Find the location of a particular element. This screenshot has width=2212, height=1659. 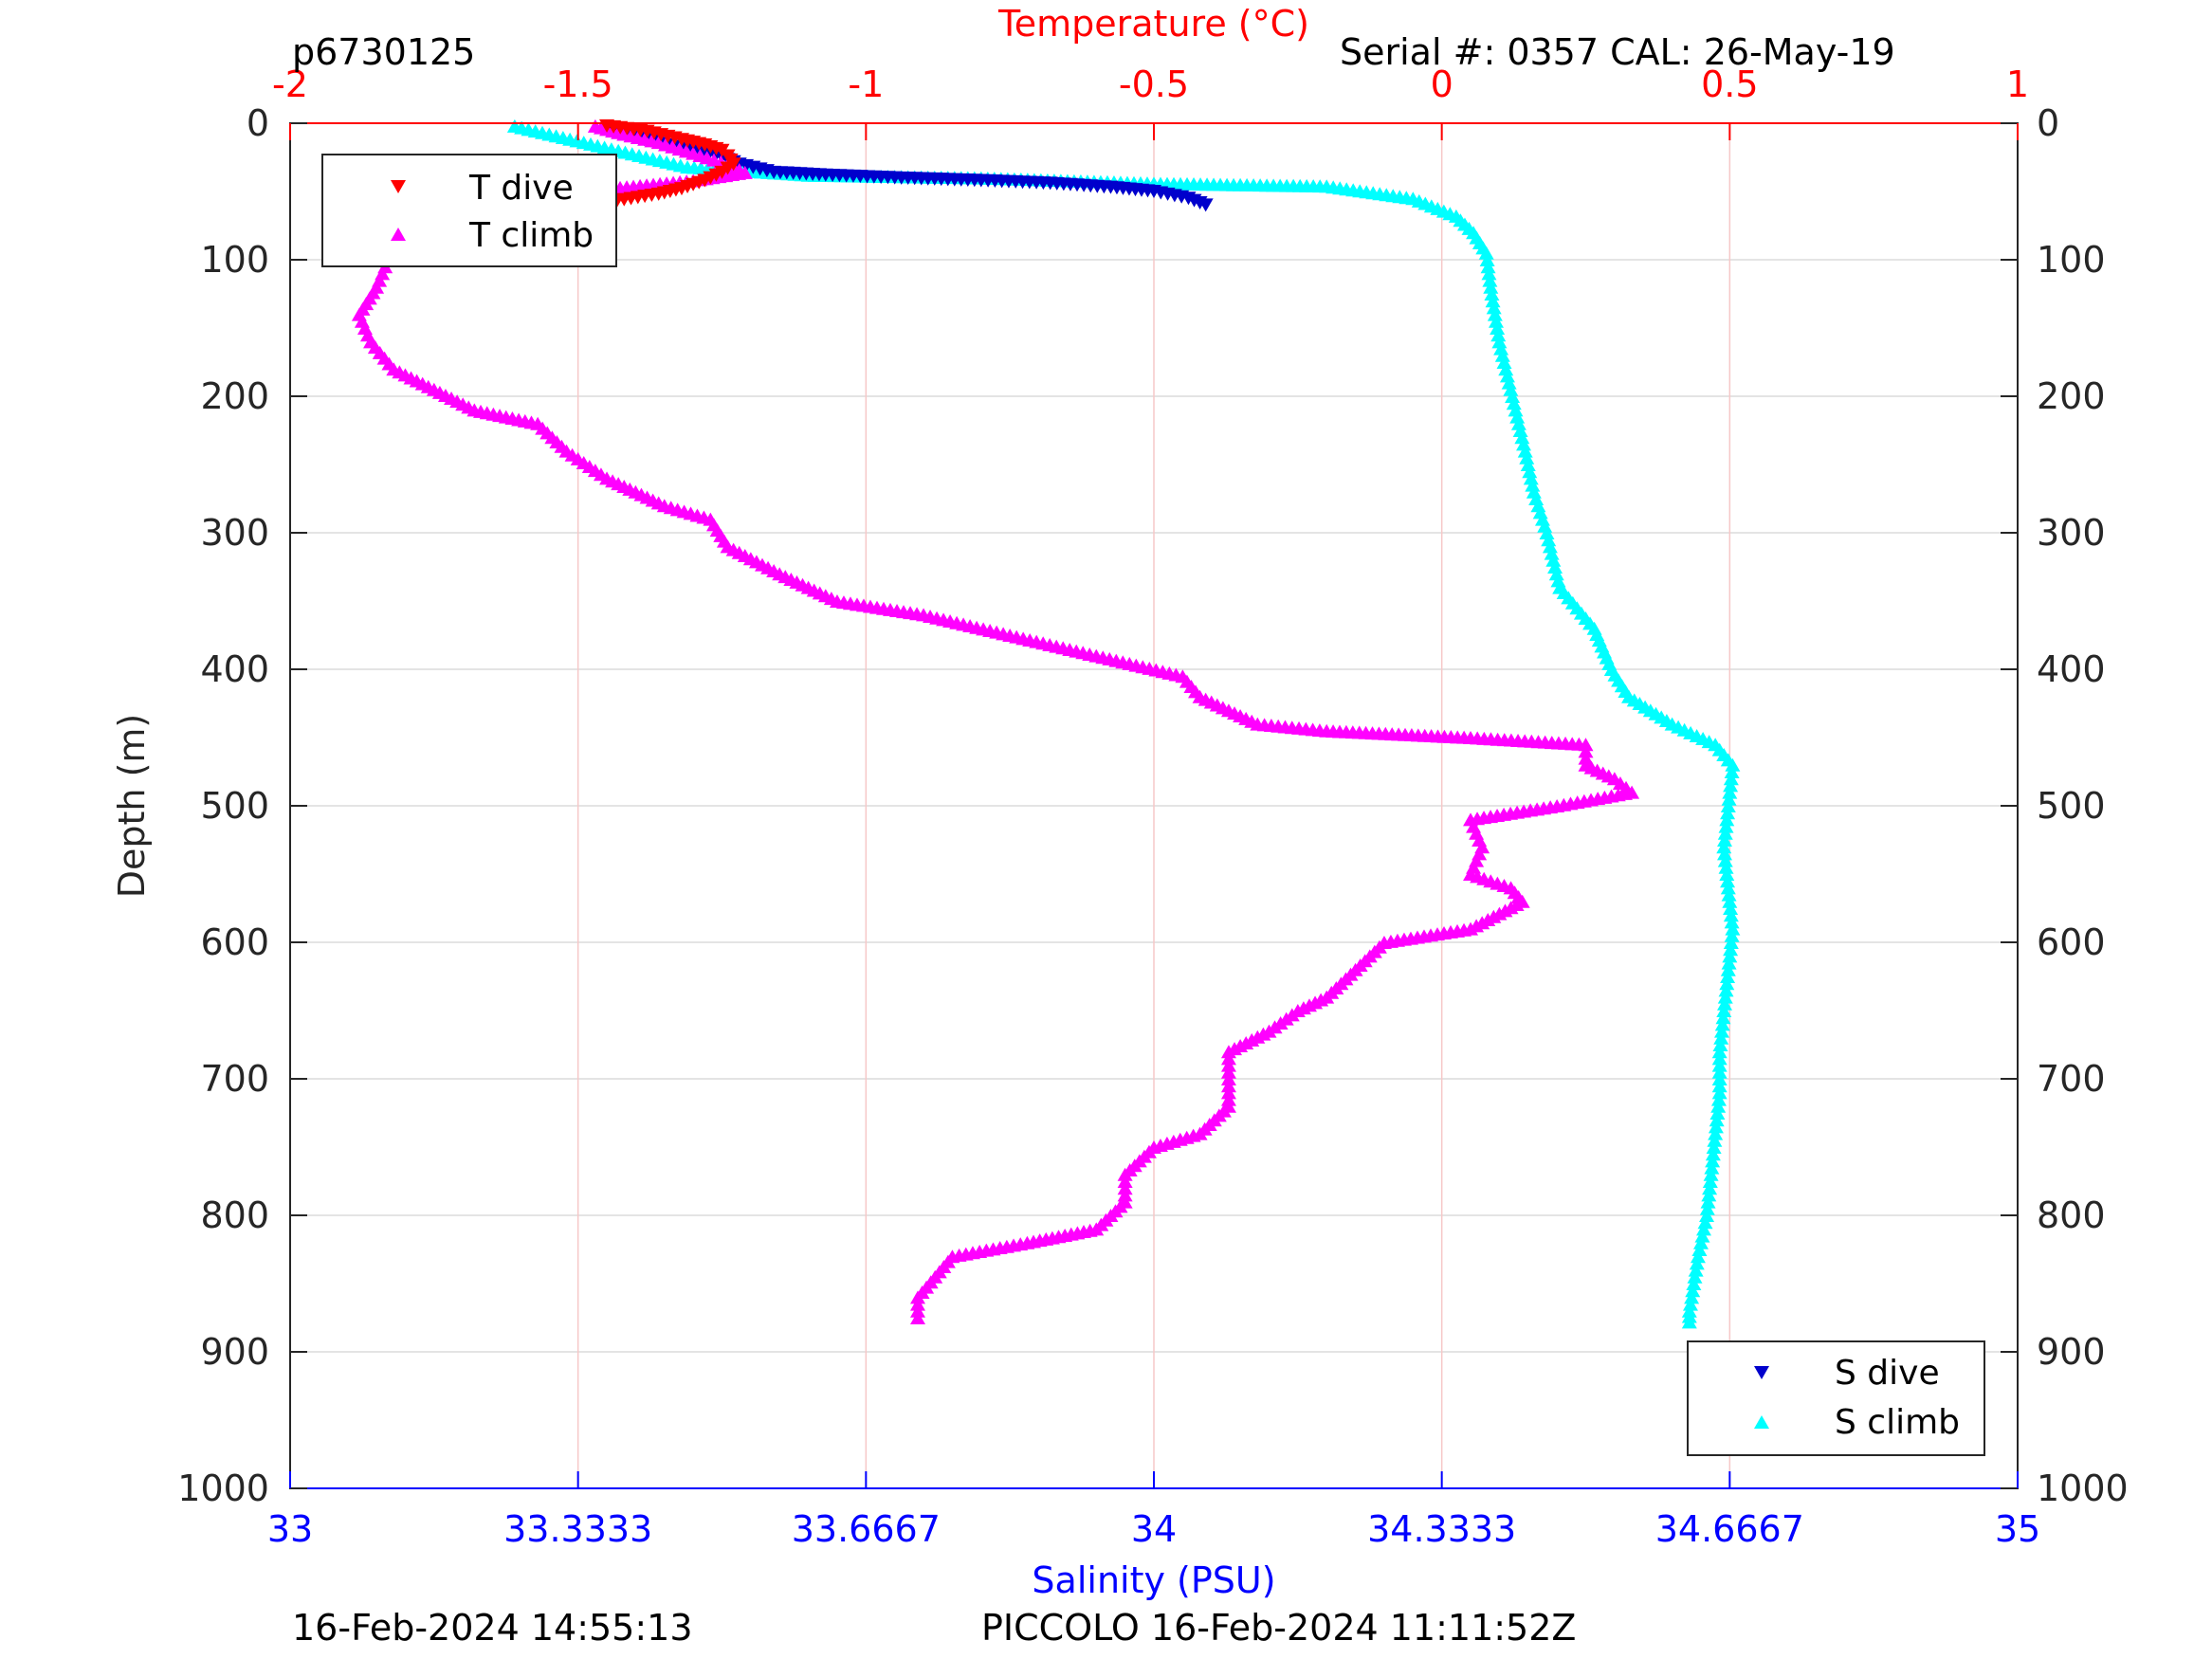

legend-label-t-climb: T climb is located at coordinates (531, 235).